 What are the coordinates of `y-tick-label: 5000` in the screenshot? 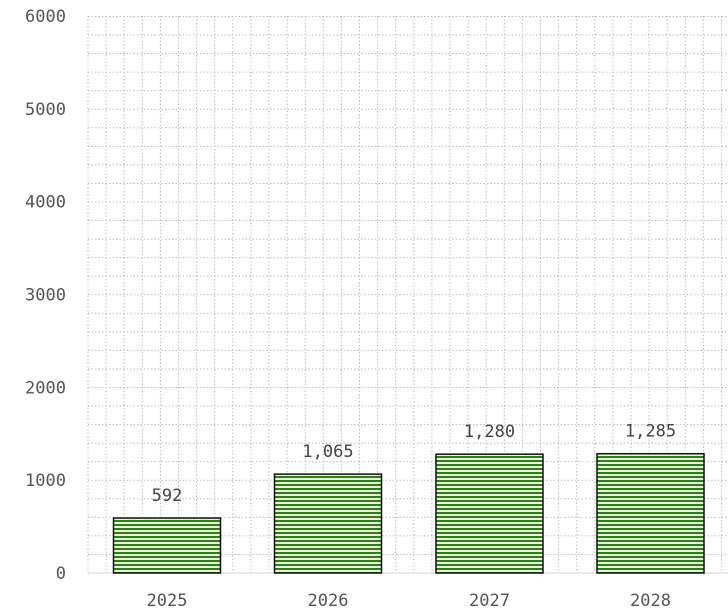 It's located at (45, 110).